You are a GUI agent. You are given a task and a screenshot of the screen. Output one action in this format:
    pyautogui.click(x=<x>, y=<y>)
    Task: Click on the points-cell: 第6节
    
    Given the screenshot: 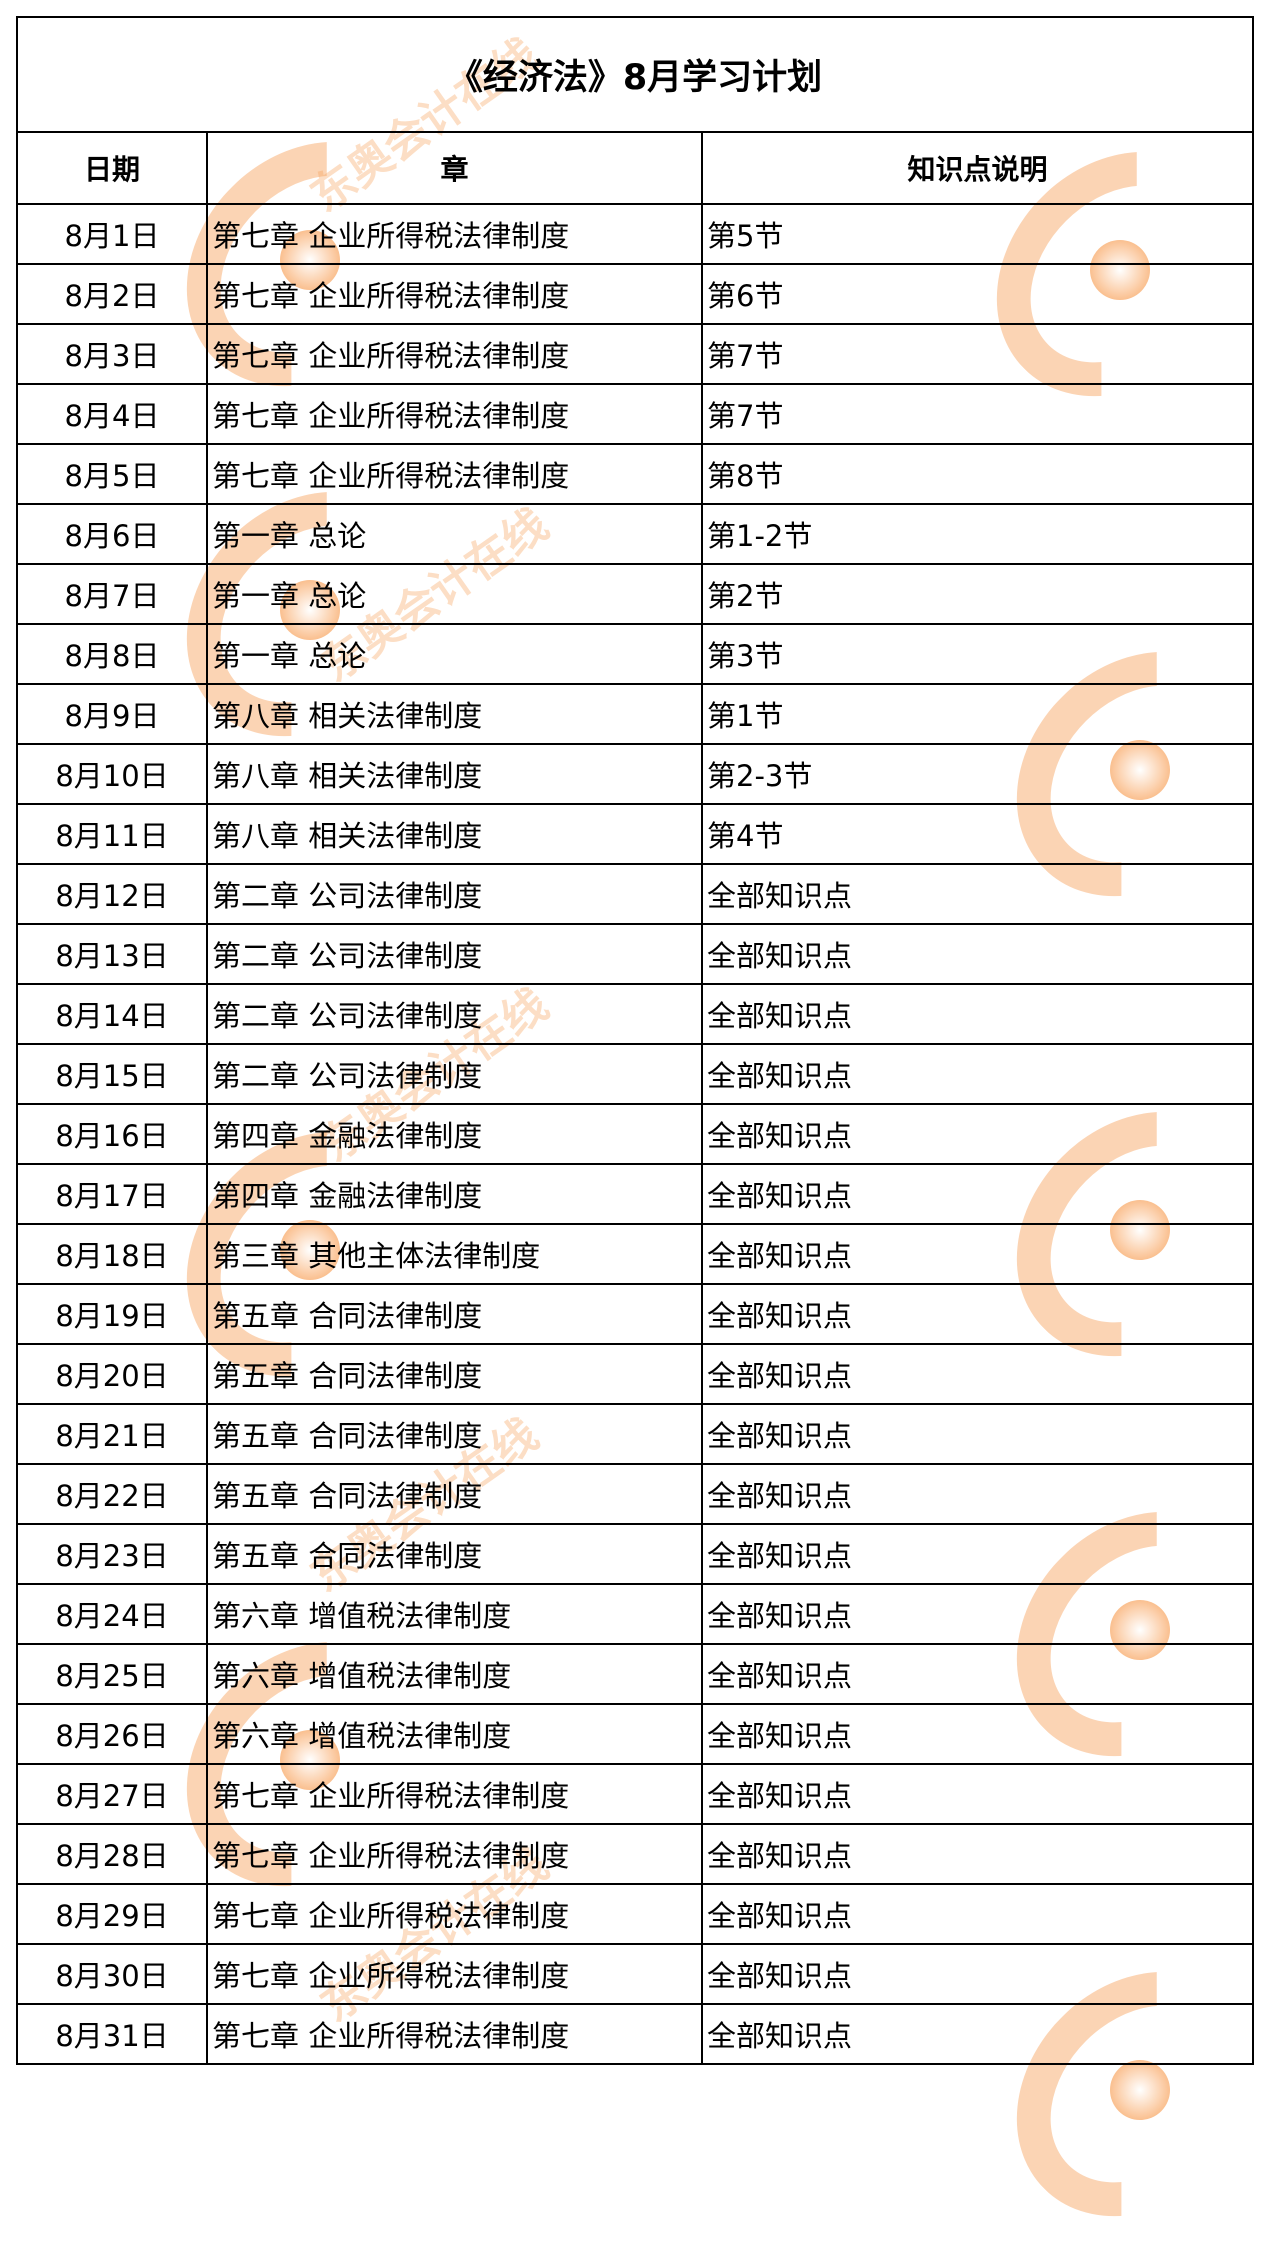 What is the action you would take?
    pyautogui.click(x=977, y=294)
    